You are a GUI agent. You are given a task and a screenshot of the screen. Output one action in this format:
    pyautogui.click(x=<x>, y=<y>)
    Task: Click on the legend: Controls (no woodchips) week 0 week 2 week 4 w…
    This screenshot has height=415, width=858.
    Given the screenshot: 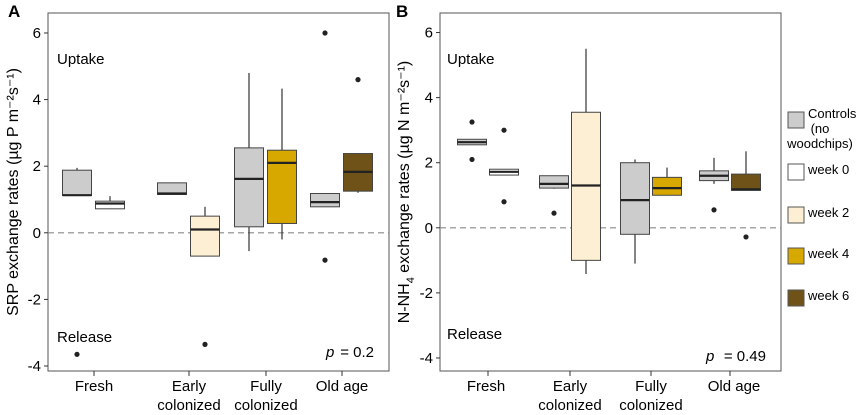 What is the action you would take?
    pyautogui.click(x=821, y=206)
    